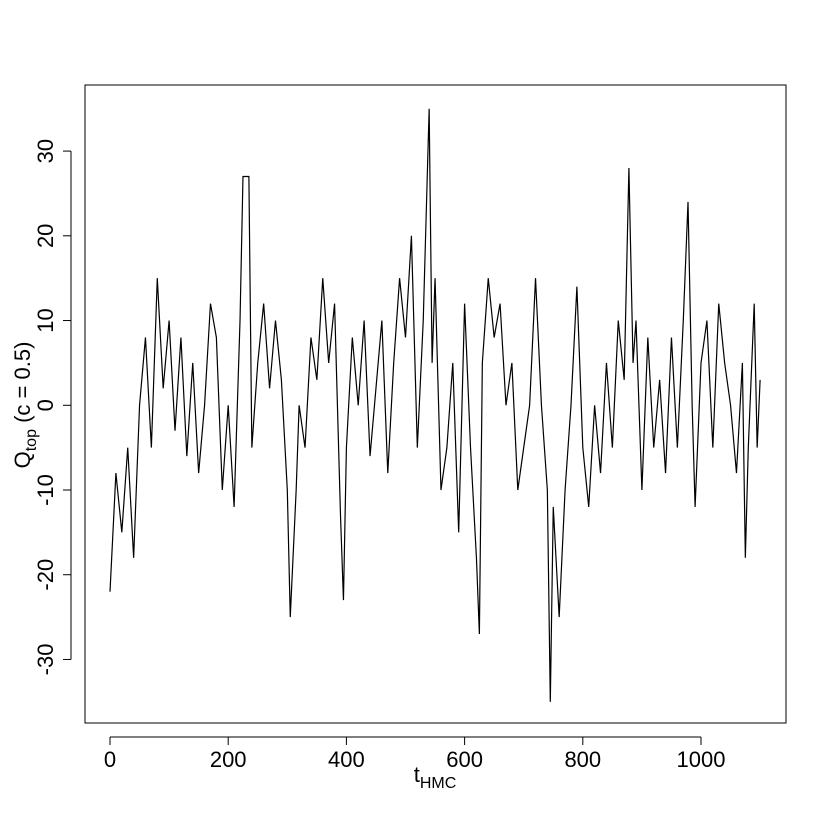  I want to click on x-tick-label: 200, so click(228, 759).